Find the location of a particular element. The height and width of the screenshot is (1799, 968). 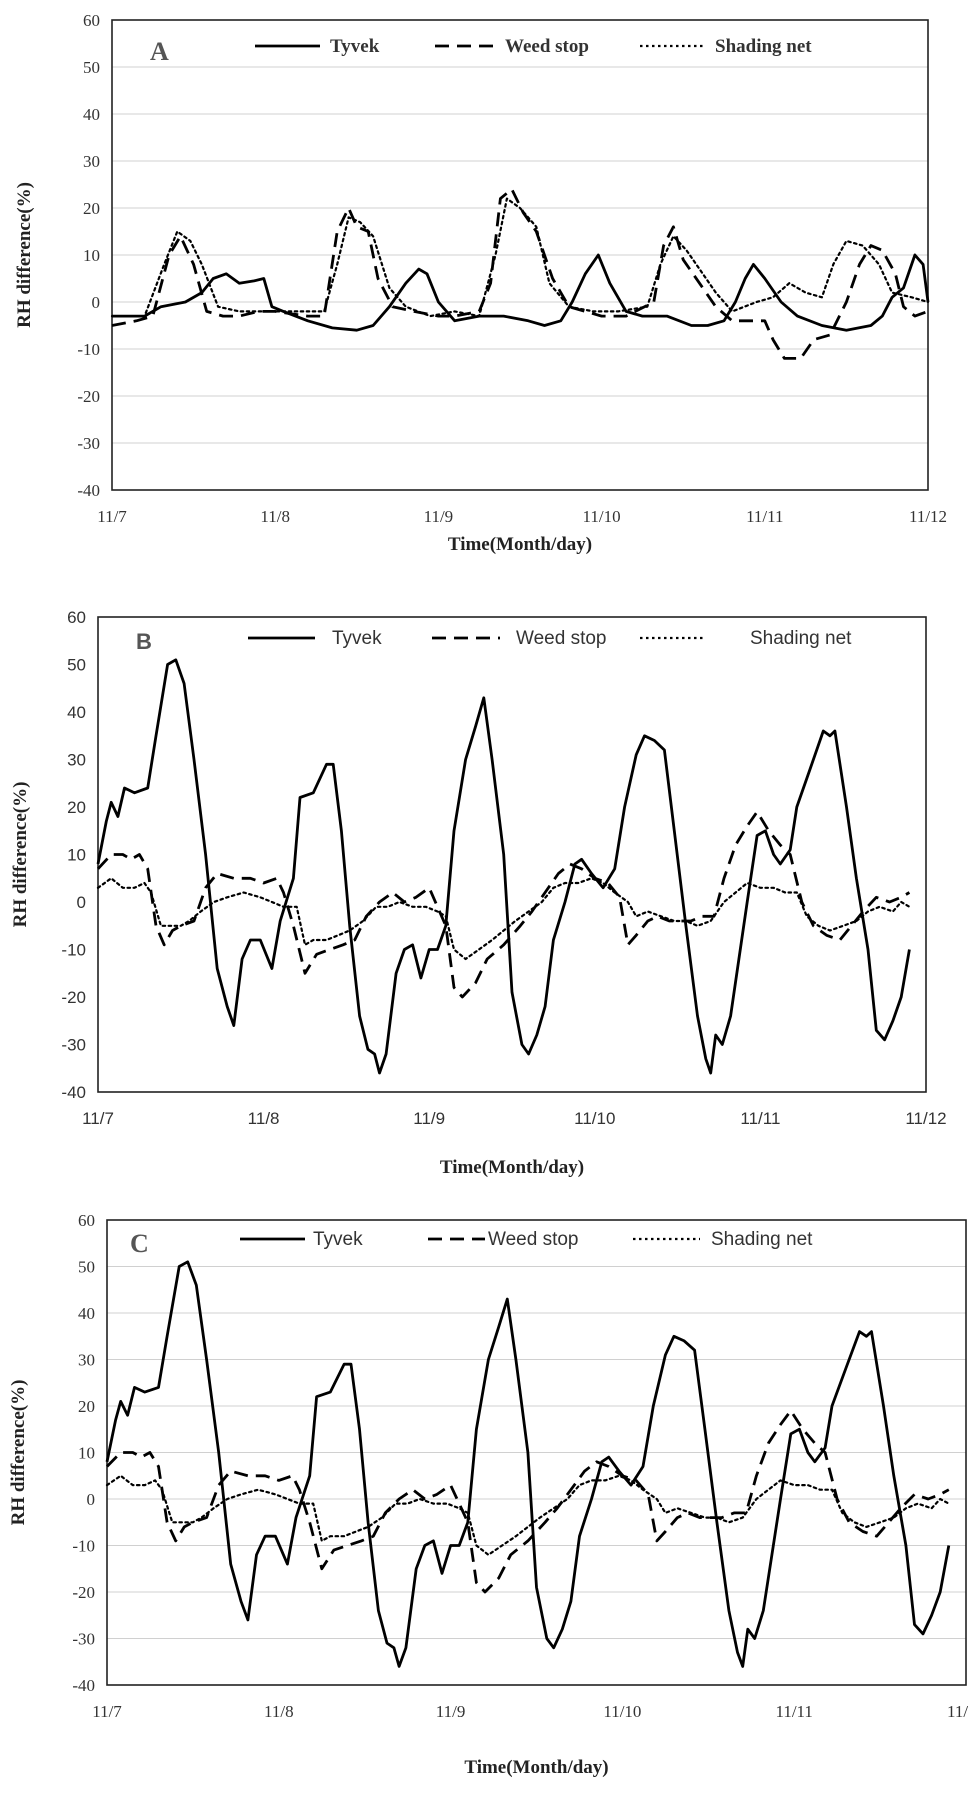

panel-label: B is located at coordinates (144, 641).